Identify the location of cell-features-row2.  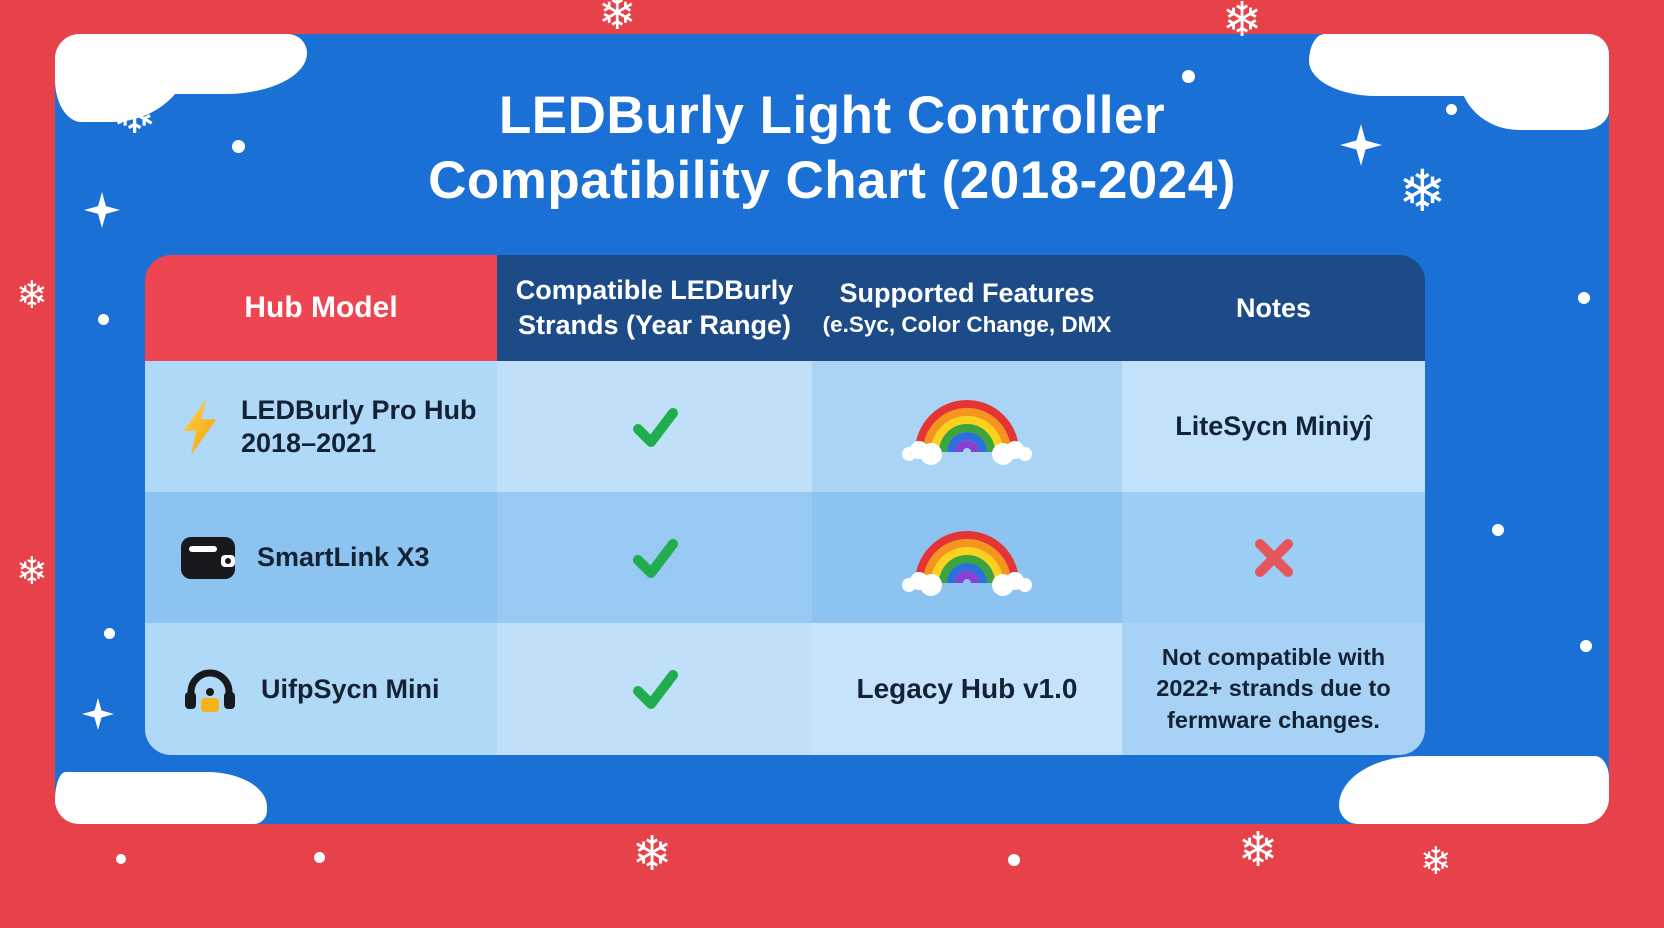
(967, 557).